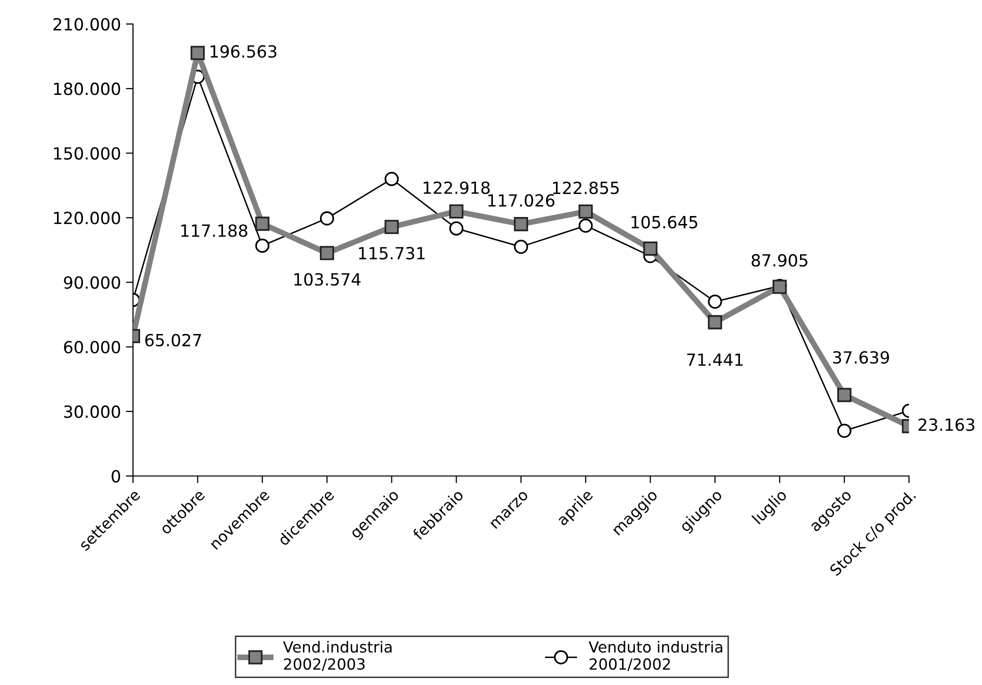 The image size is (982, 685). Describe the element at coordinates (87, 218) in the screenshot. I see `y-tick-label: 120.000` at that location.